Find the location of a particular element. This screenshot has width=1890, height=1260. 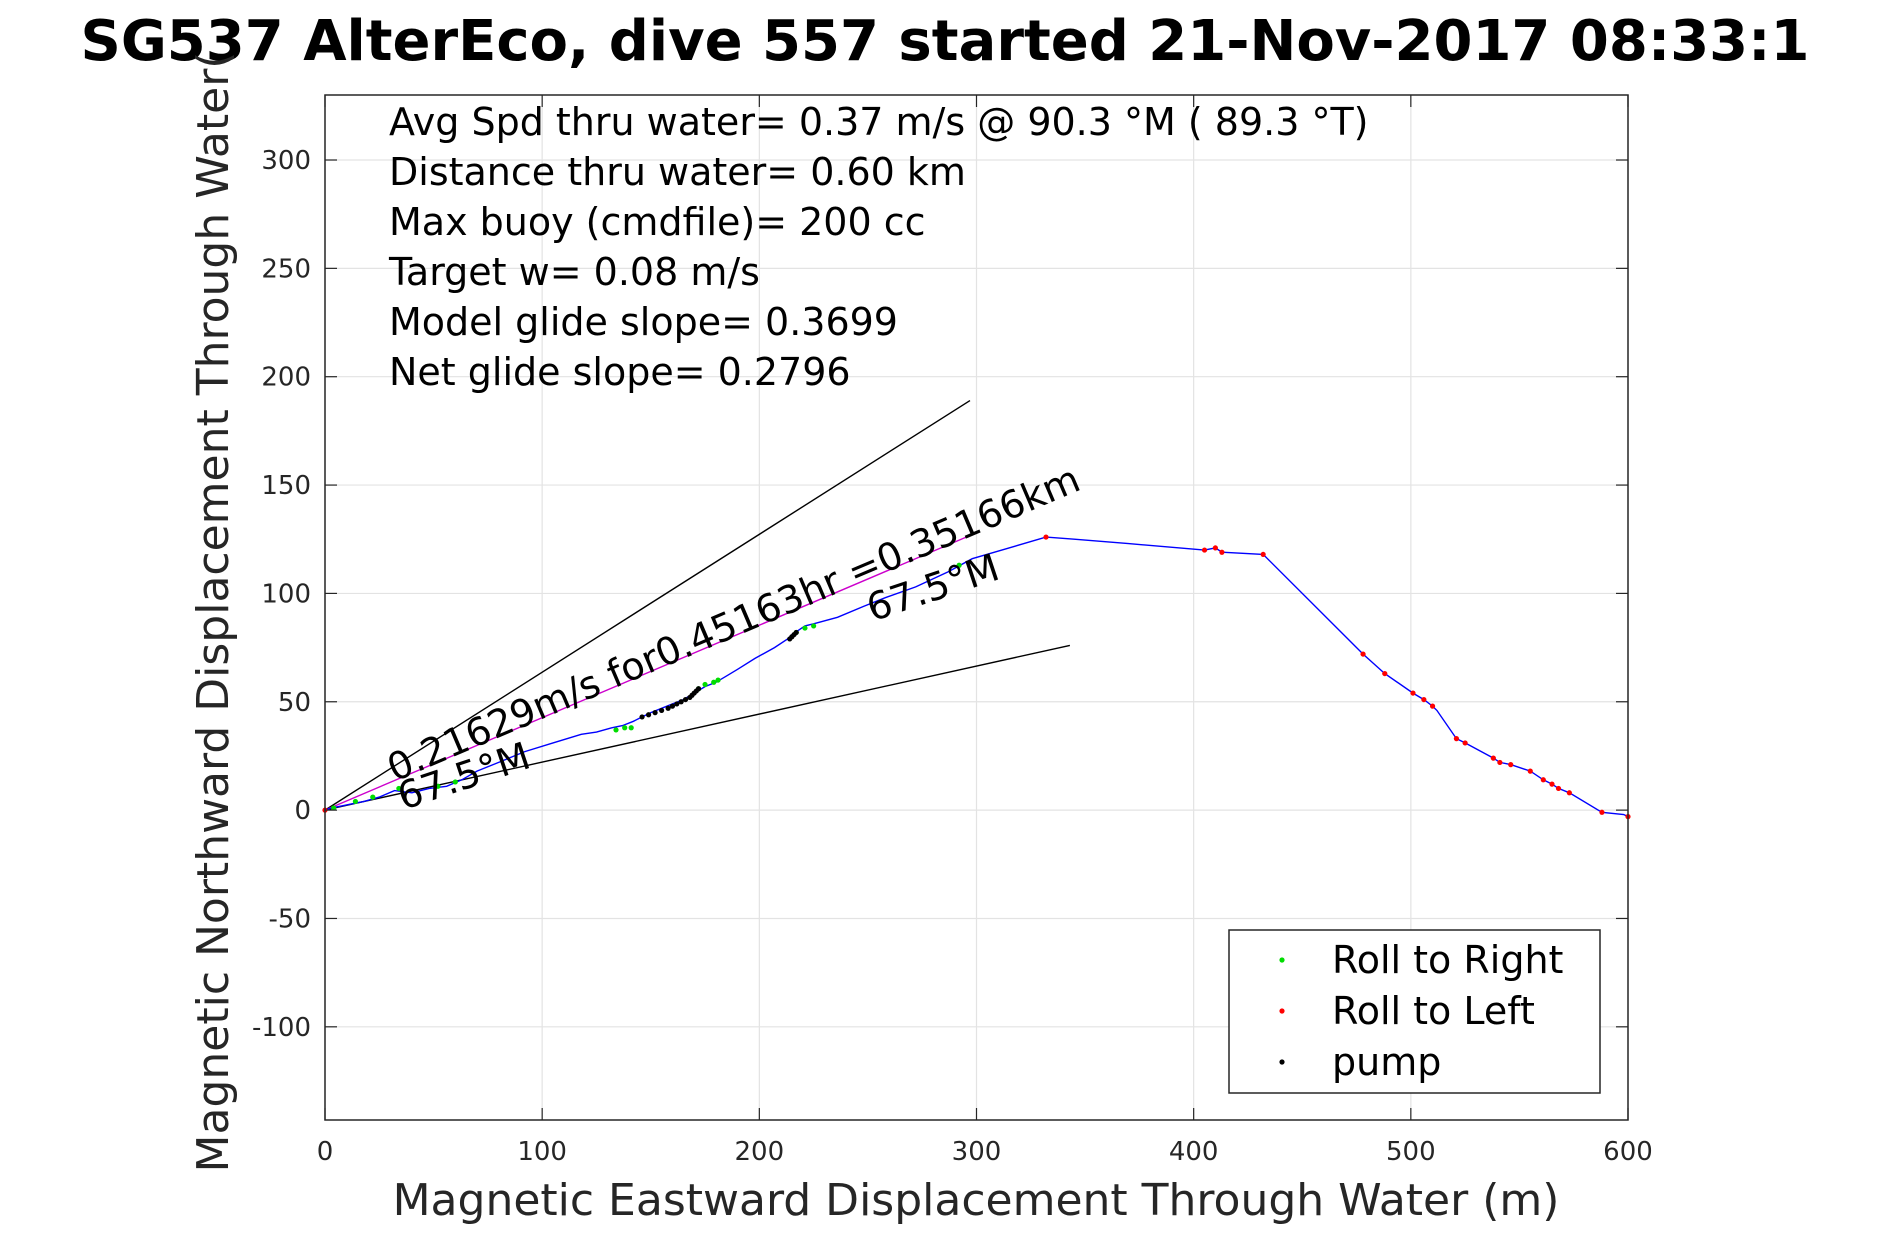

legend: Roll to Right Roll to Left pump is located at coordinates (1414, 1011).